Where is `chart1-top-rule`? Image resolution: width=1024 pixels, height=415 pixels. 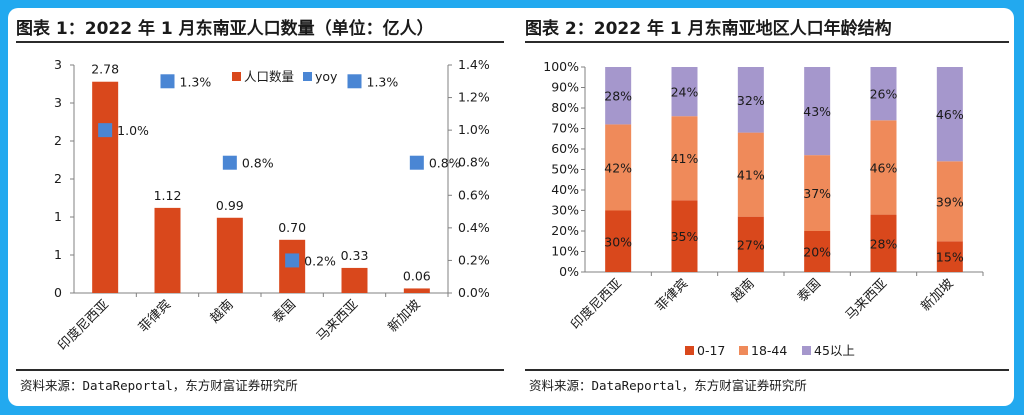
chart1-top-rule is located at coordinates (260, 42).